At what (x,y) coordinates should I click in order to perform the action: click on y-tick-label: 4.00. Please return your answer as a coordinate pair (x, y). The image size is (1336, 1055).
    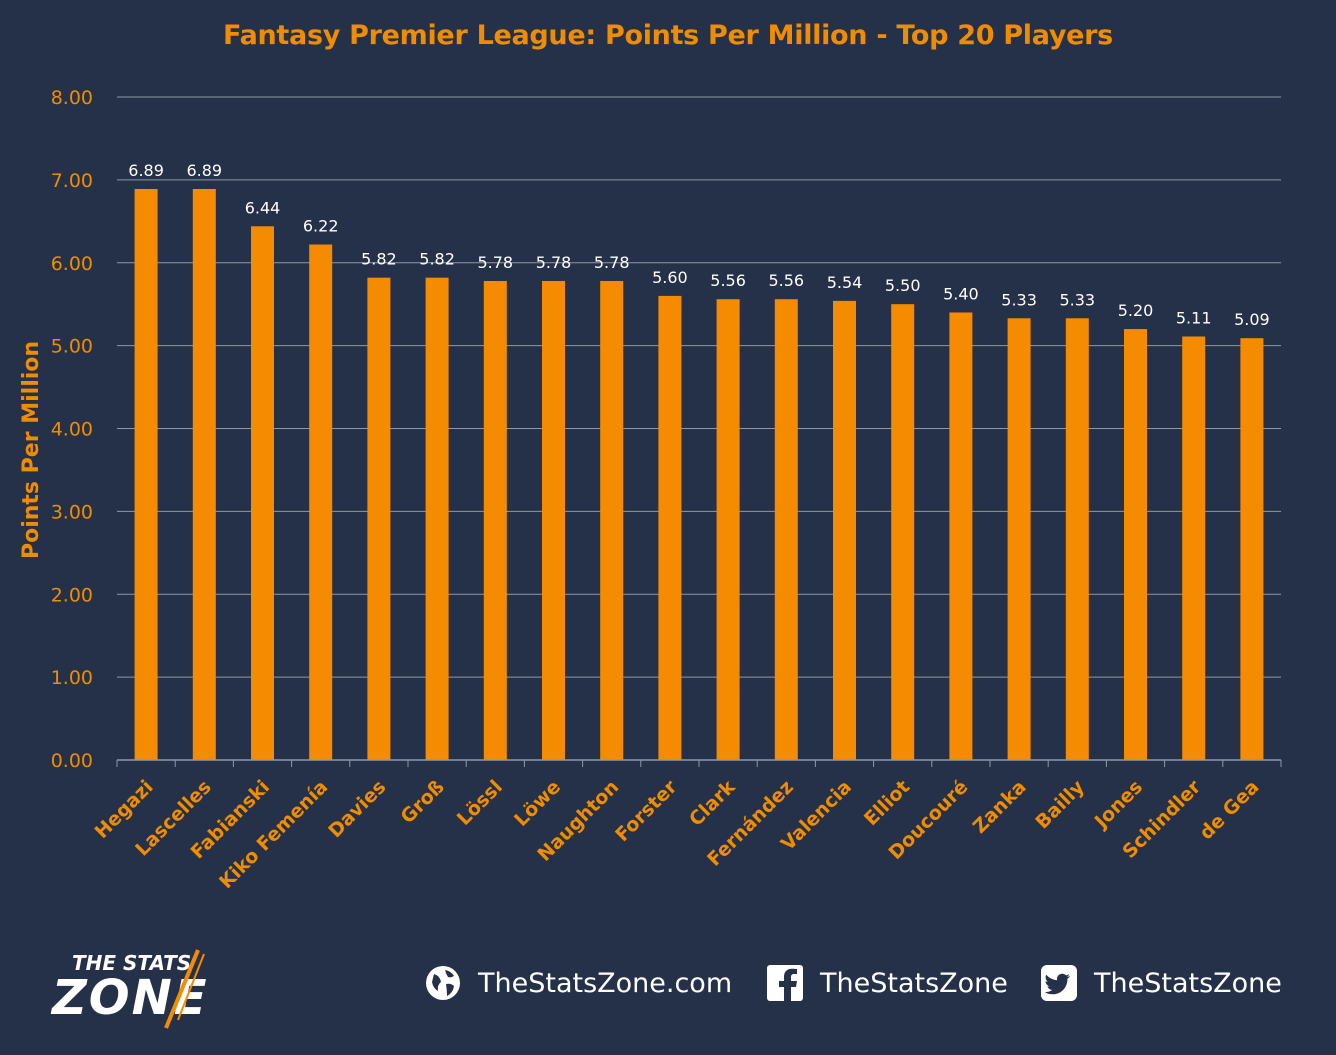
    Looking at the image, I should click on (72, 430).